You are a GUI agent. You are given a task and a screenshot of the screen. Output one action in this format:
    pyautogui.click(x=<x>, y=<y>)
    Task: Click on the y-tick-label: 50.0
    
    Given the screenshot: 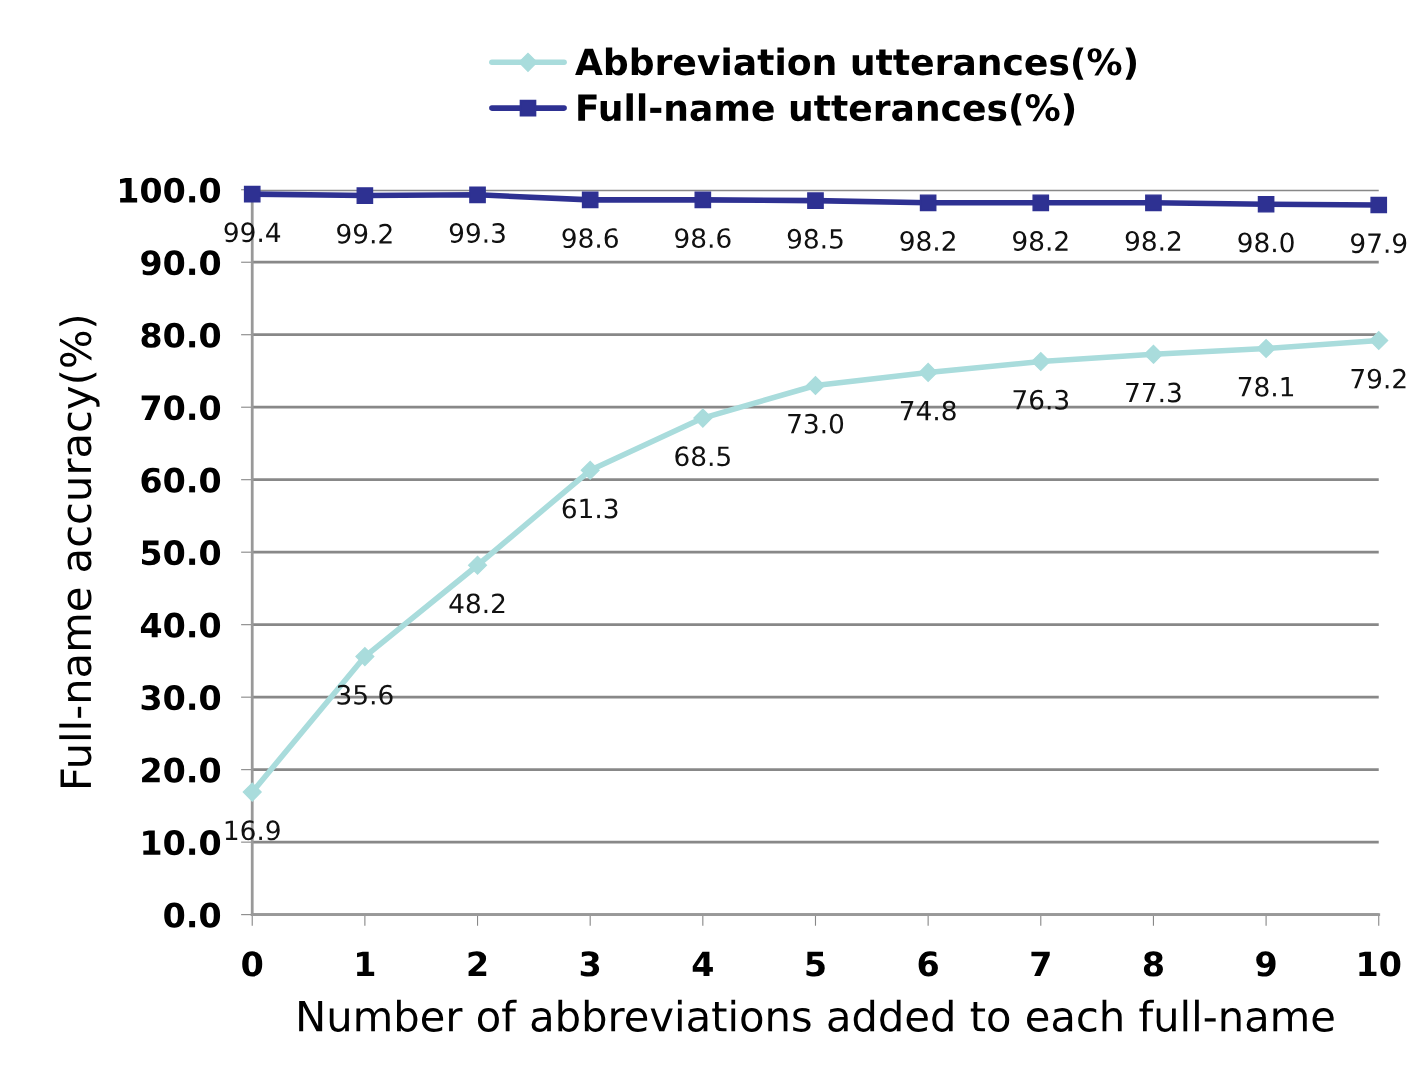 What is the action you would take?
    pyautogui.click(x=181, y=553)
    